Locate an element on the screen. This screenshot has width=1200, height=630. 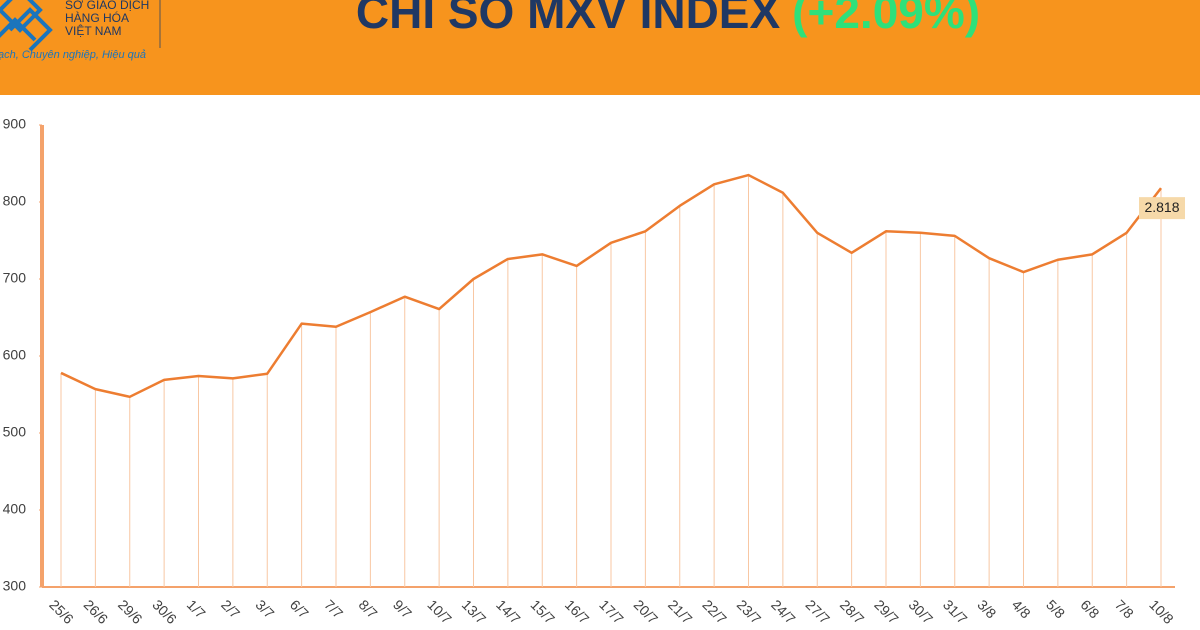
x-tick-label: 3/7 is located at coordinates (265, 608).